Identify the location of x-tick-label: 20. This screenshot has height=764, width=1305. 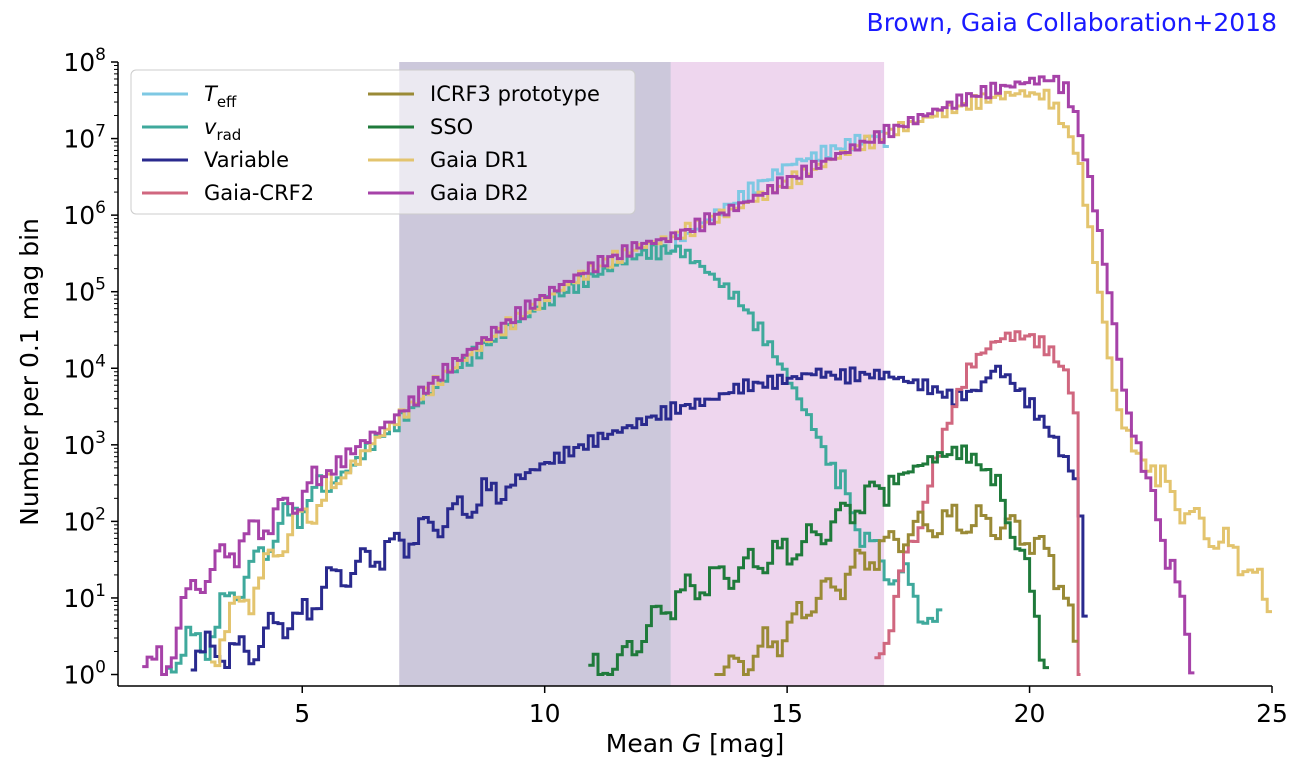
(1030, 713).